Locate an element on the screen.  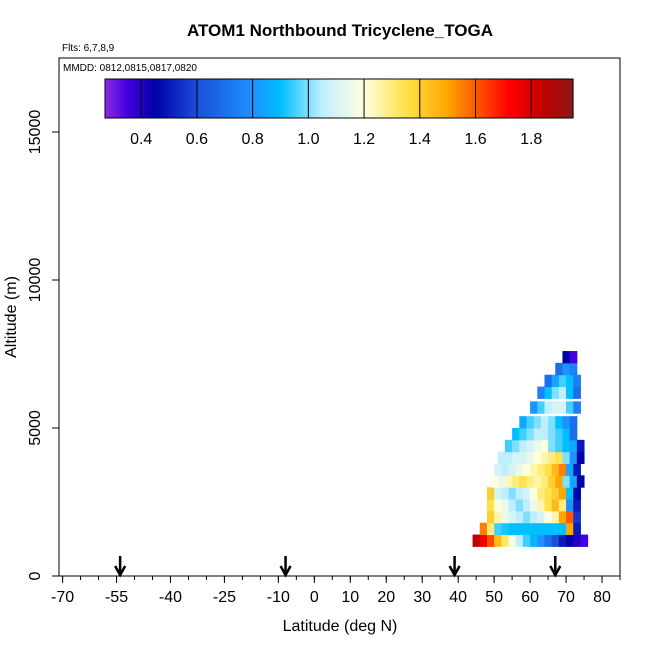
y-tick-label: 15000 is located at coordinates (35, 132).